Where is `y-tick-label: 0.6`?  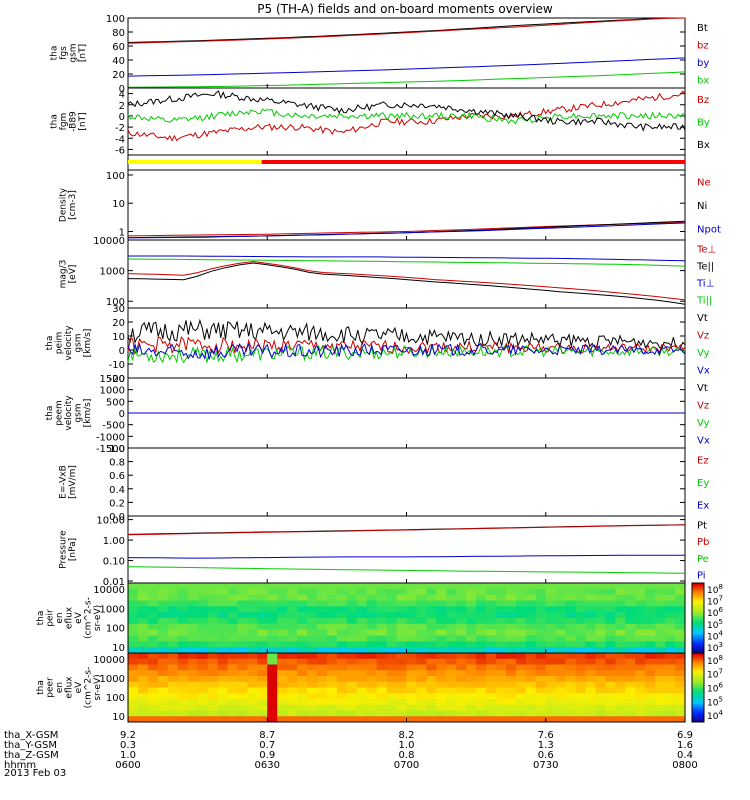
y-tick-label: 0.6 is located at coordinates (117, 476).